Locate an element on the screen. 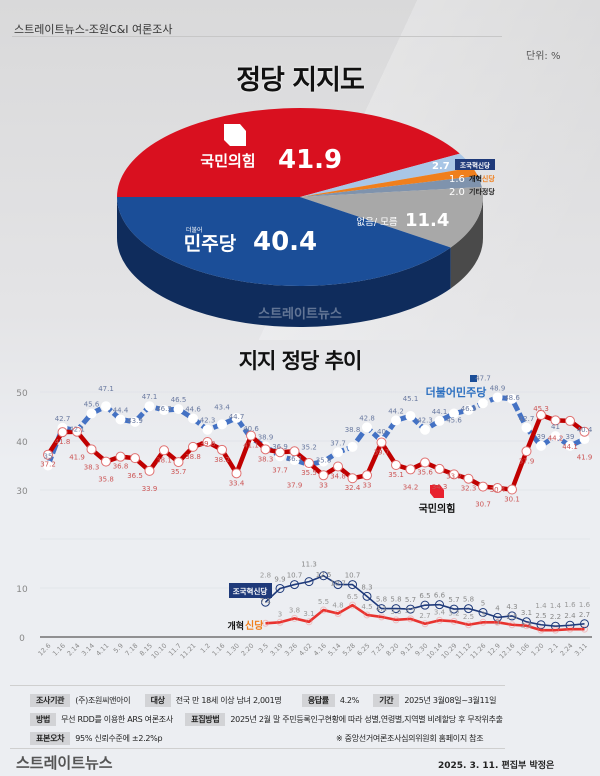 This screenshot has width=600, height=776. data-label: 43.9 is located at coordinates (135, 421).